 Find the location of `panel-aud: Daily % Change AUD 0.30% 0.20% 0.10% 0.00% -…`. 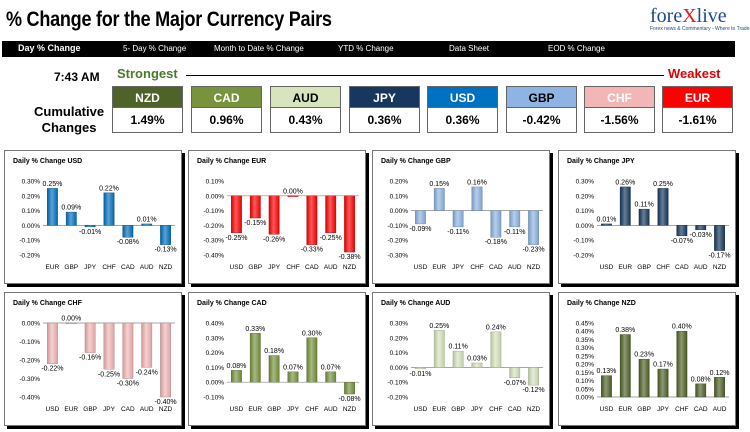

panel-aud: Daily % Change AUD 0.30% 0.20% 0.10% 0.00% -… is located at coordinates (461, 359).